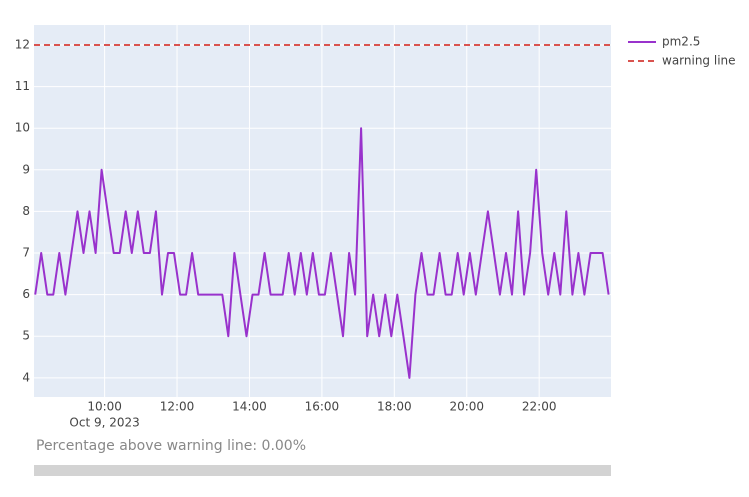 Image resolution: width=749 pixels, height=497 pixels. What do you see at coordinates (466, 407) in the screenshot?
I see `x-tick-label: 20:00` at bounding box center [466, 407].